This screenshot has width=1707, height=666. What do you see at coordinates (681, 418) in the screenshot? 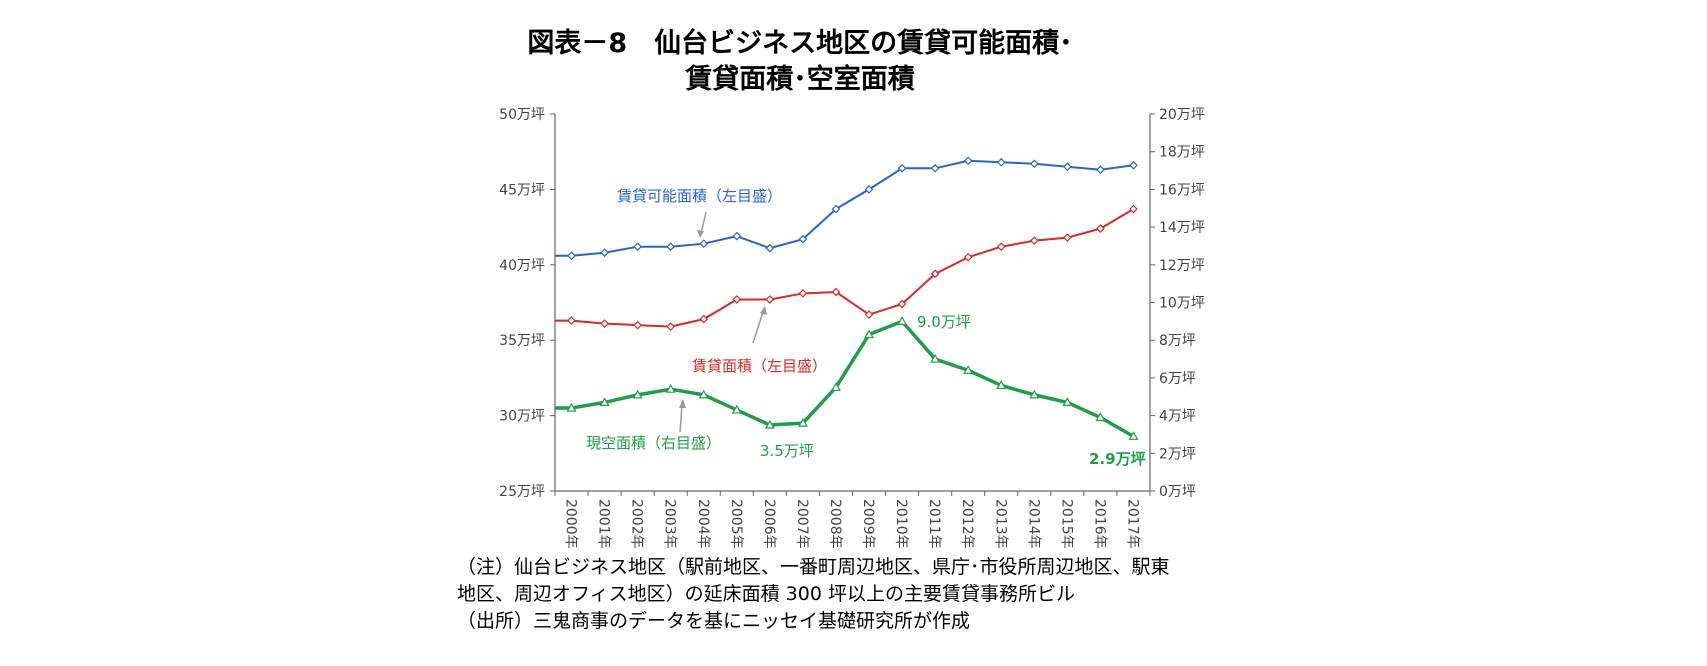
I see `arrow-vacant` at bounding box center [681, 418].